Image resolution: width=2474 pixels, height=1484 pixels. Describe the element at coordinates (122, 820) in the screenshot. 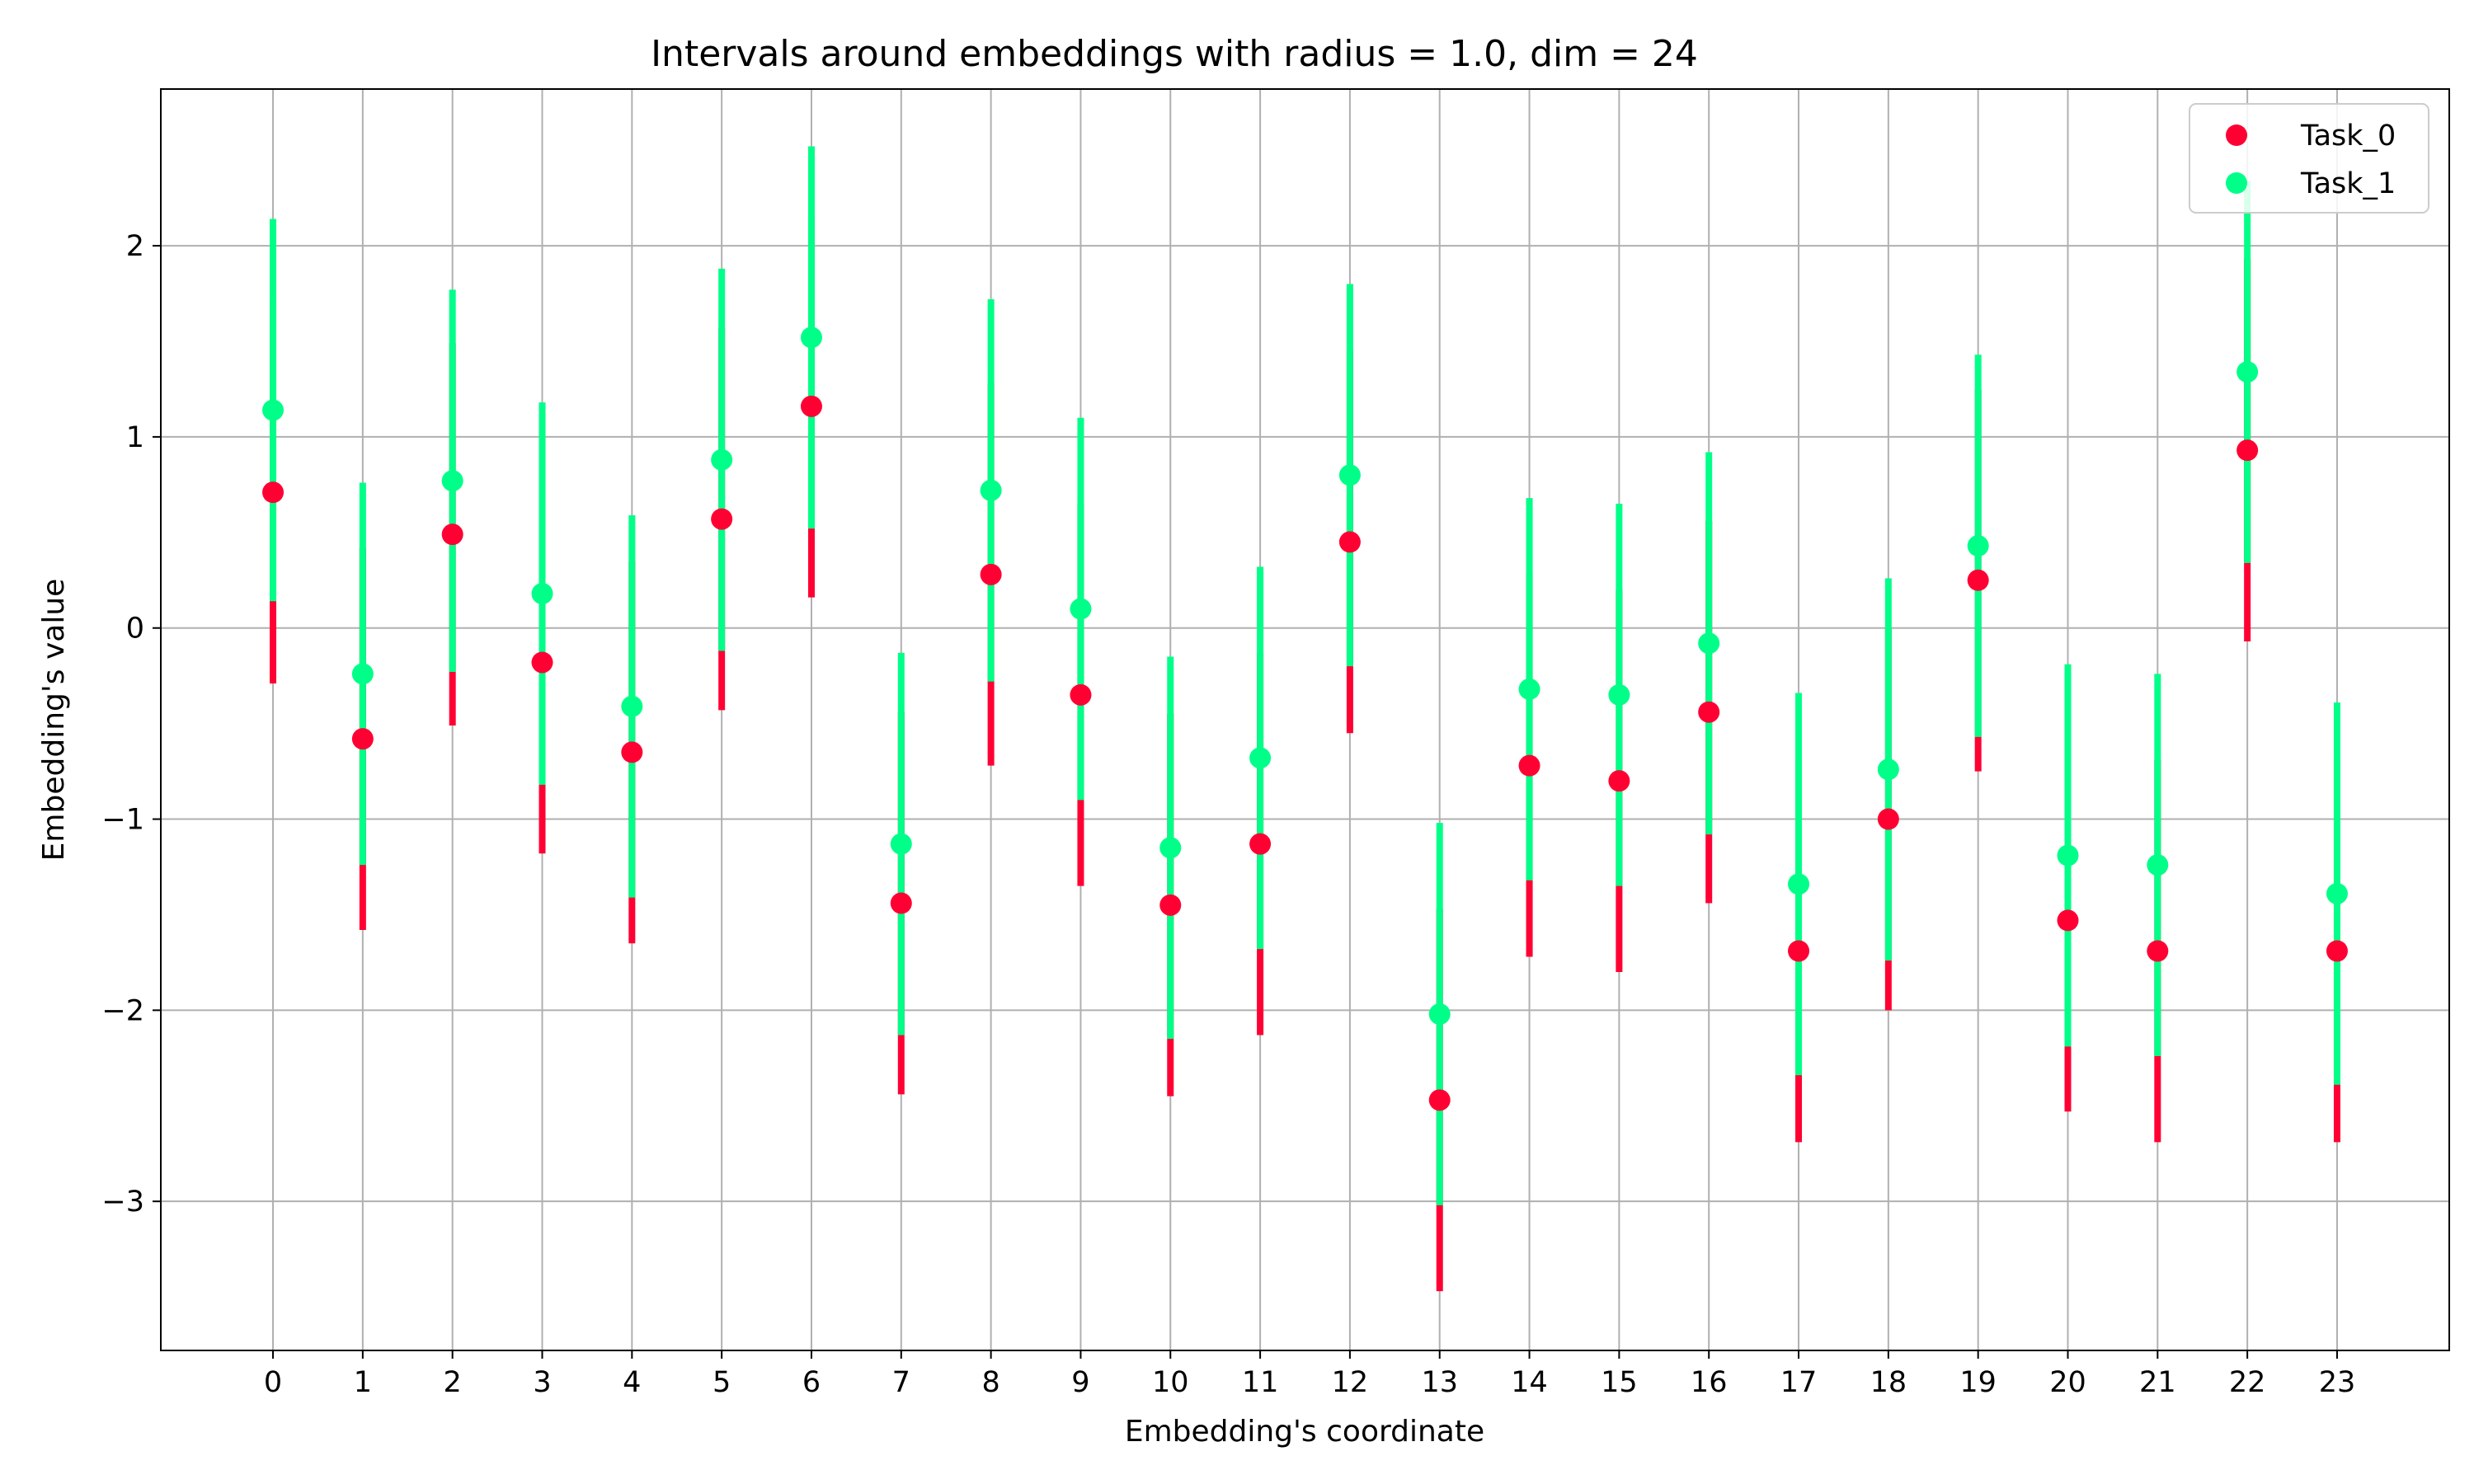

I see `y-tick-label-2: −1` at that location.